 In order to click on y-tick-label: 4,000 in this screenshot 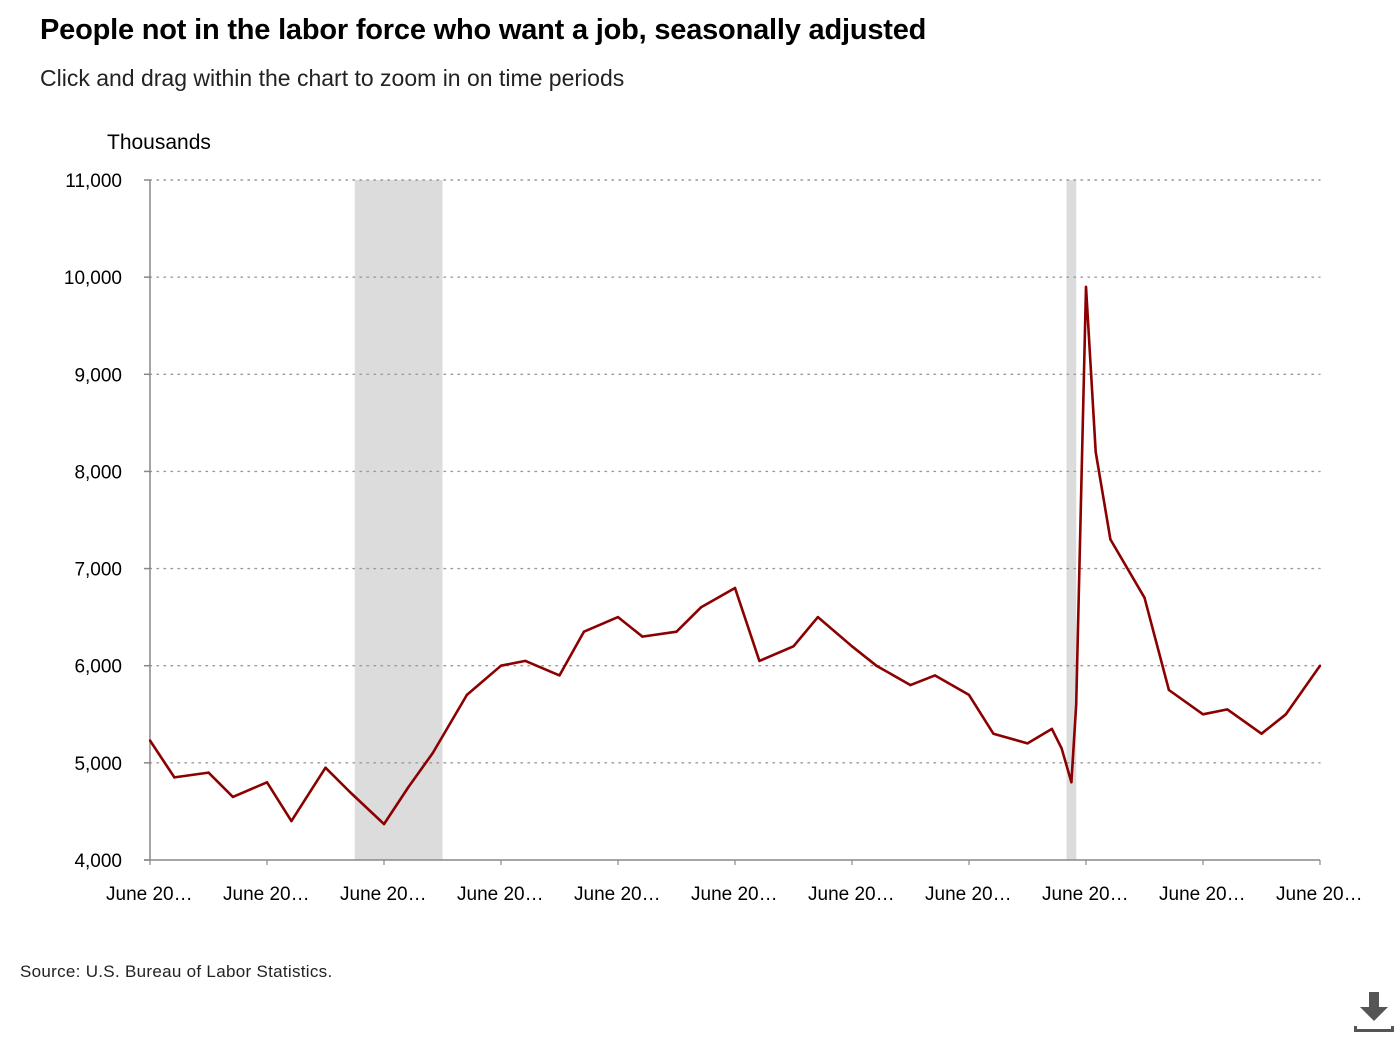, I will do `click(98, 861)`.